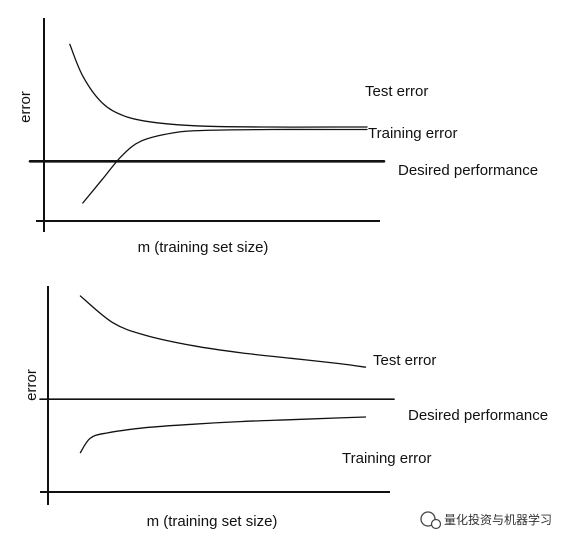 The image size is (587, 546). What do you see at coordinates (218, 85) in the screenshot?
I see `chart1-test-error-line` at bounding box center [218, 85].